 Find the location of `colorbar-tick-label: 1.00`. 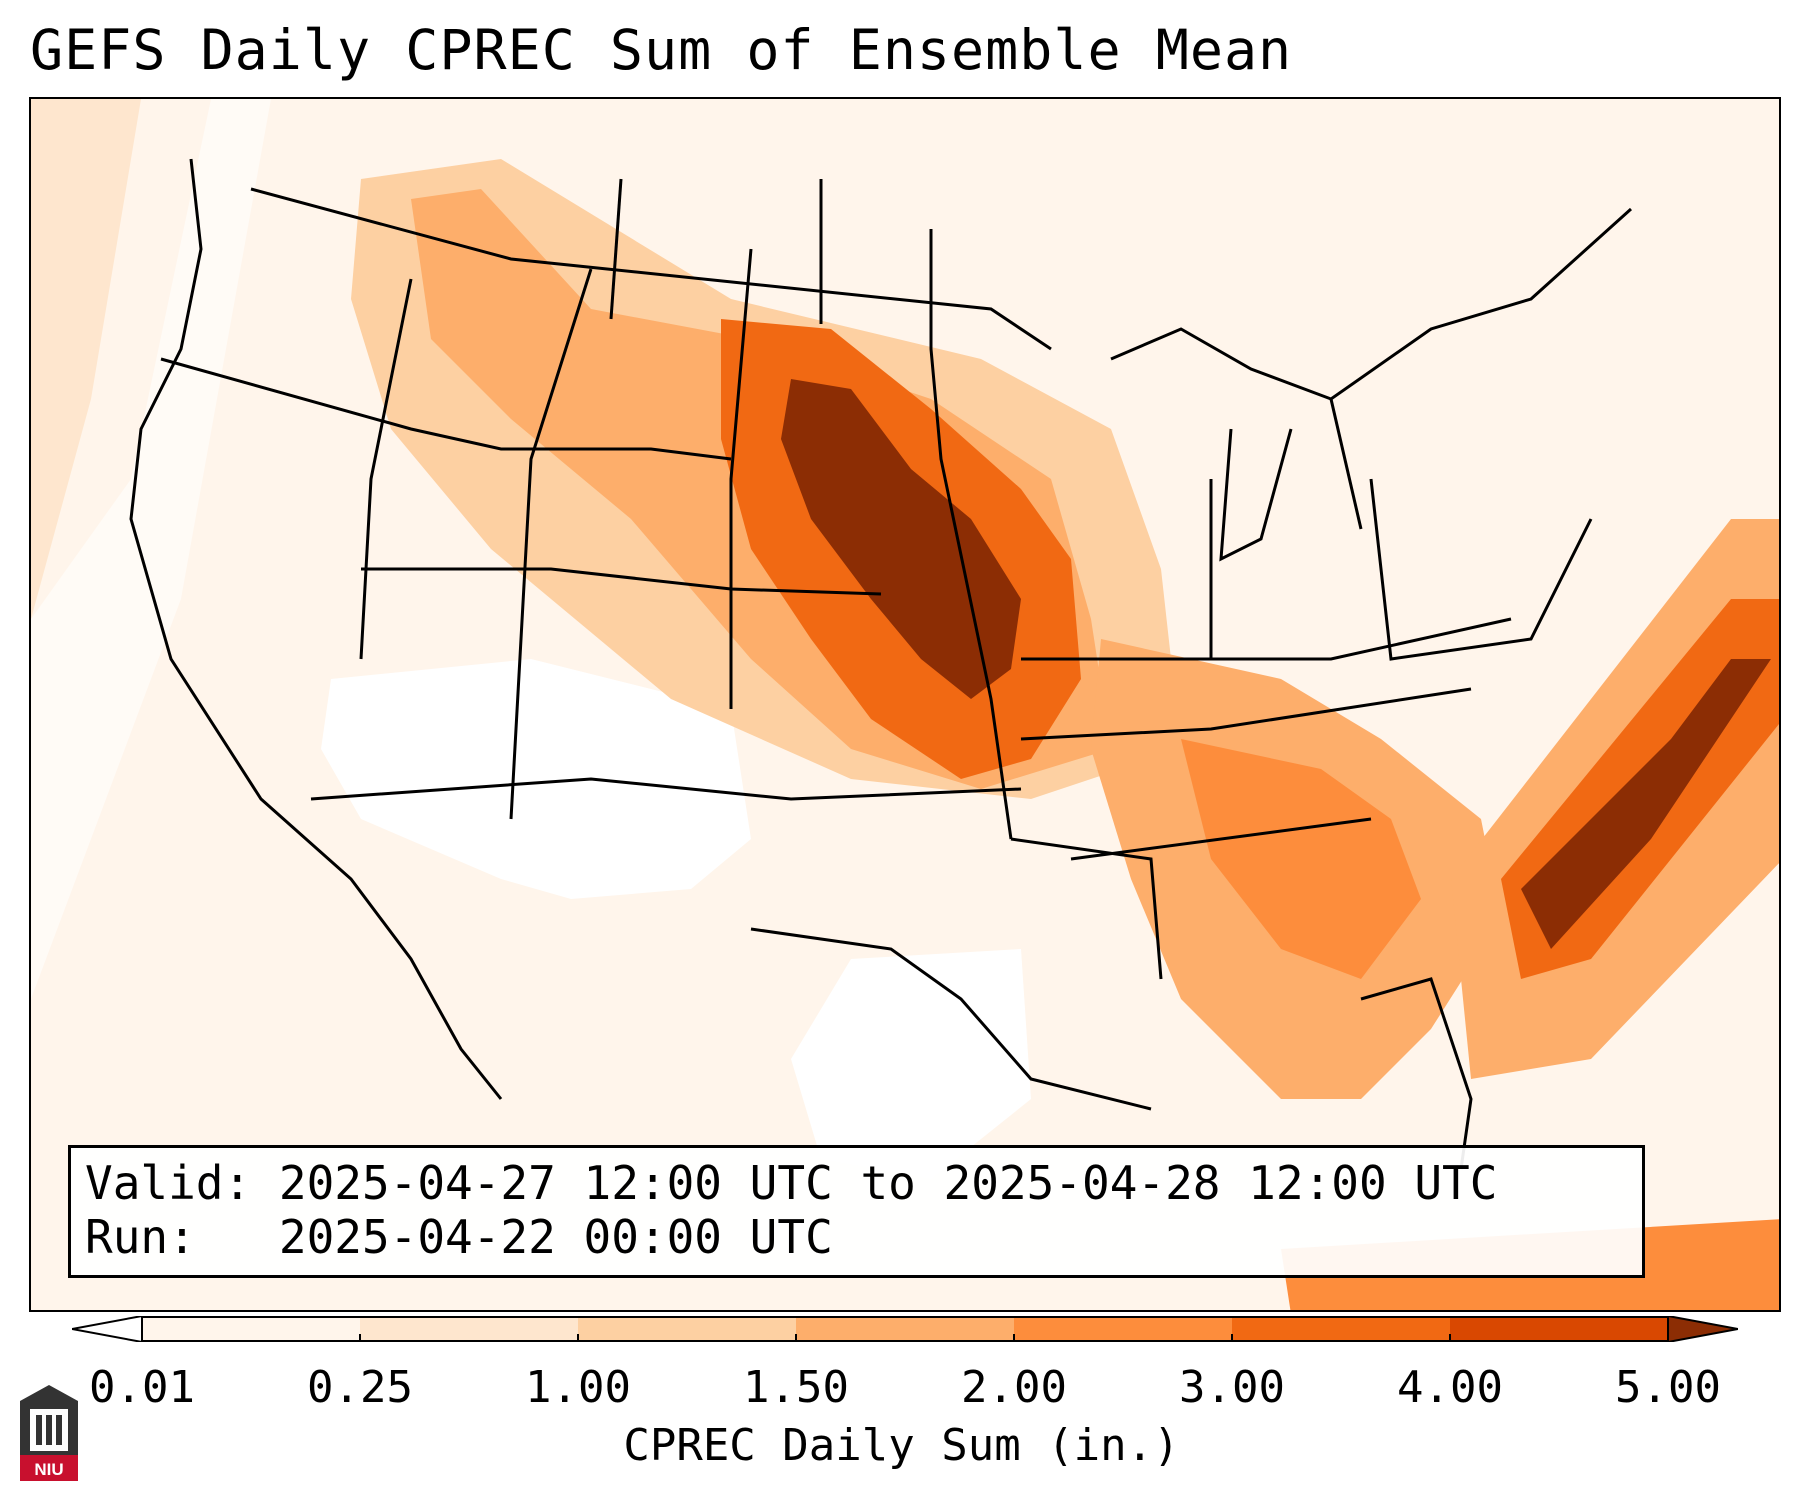

colorbar-tick-label: 1.00 is located at coordinates (578, 1387).